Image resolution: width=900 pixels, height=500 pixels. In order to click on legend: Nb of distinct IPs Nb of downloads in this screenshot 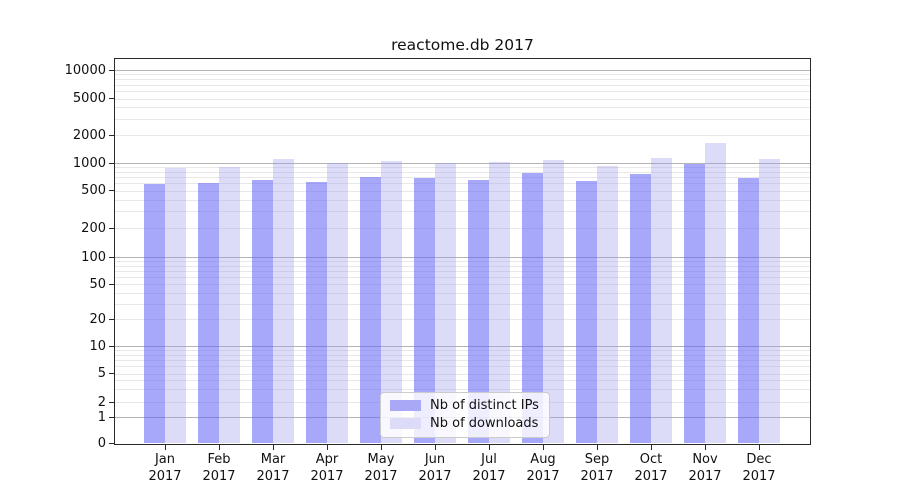, I will do `click(465, 415)`.